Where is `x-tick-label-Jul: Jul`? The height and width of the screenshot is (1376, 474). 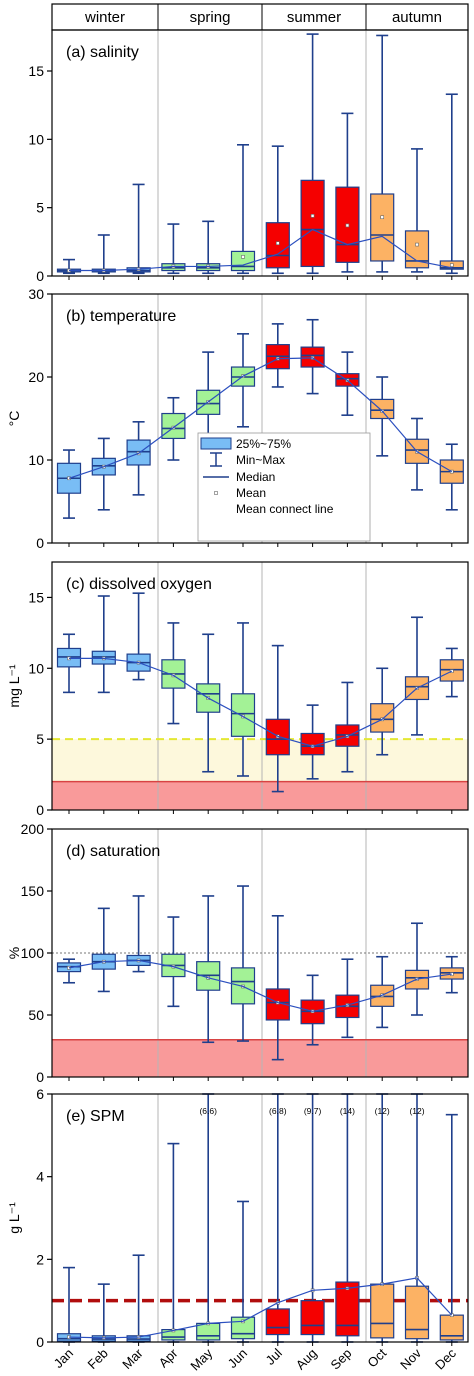
x-tick-label-Jul: Jul is located at coordinates (274, 1356).